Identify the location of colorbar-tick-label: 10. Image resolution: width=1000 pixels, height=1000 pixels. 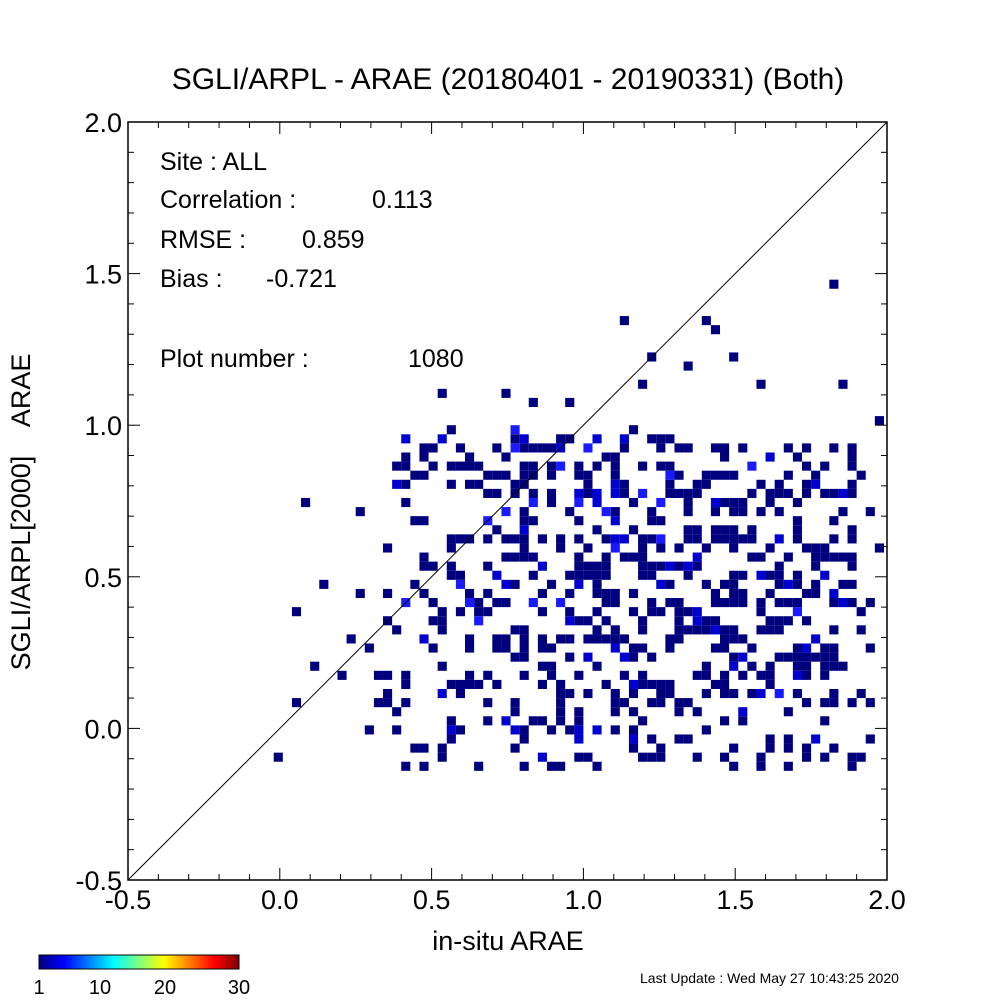
(100, 988).